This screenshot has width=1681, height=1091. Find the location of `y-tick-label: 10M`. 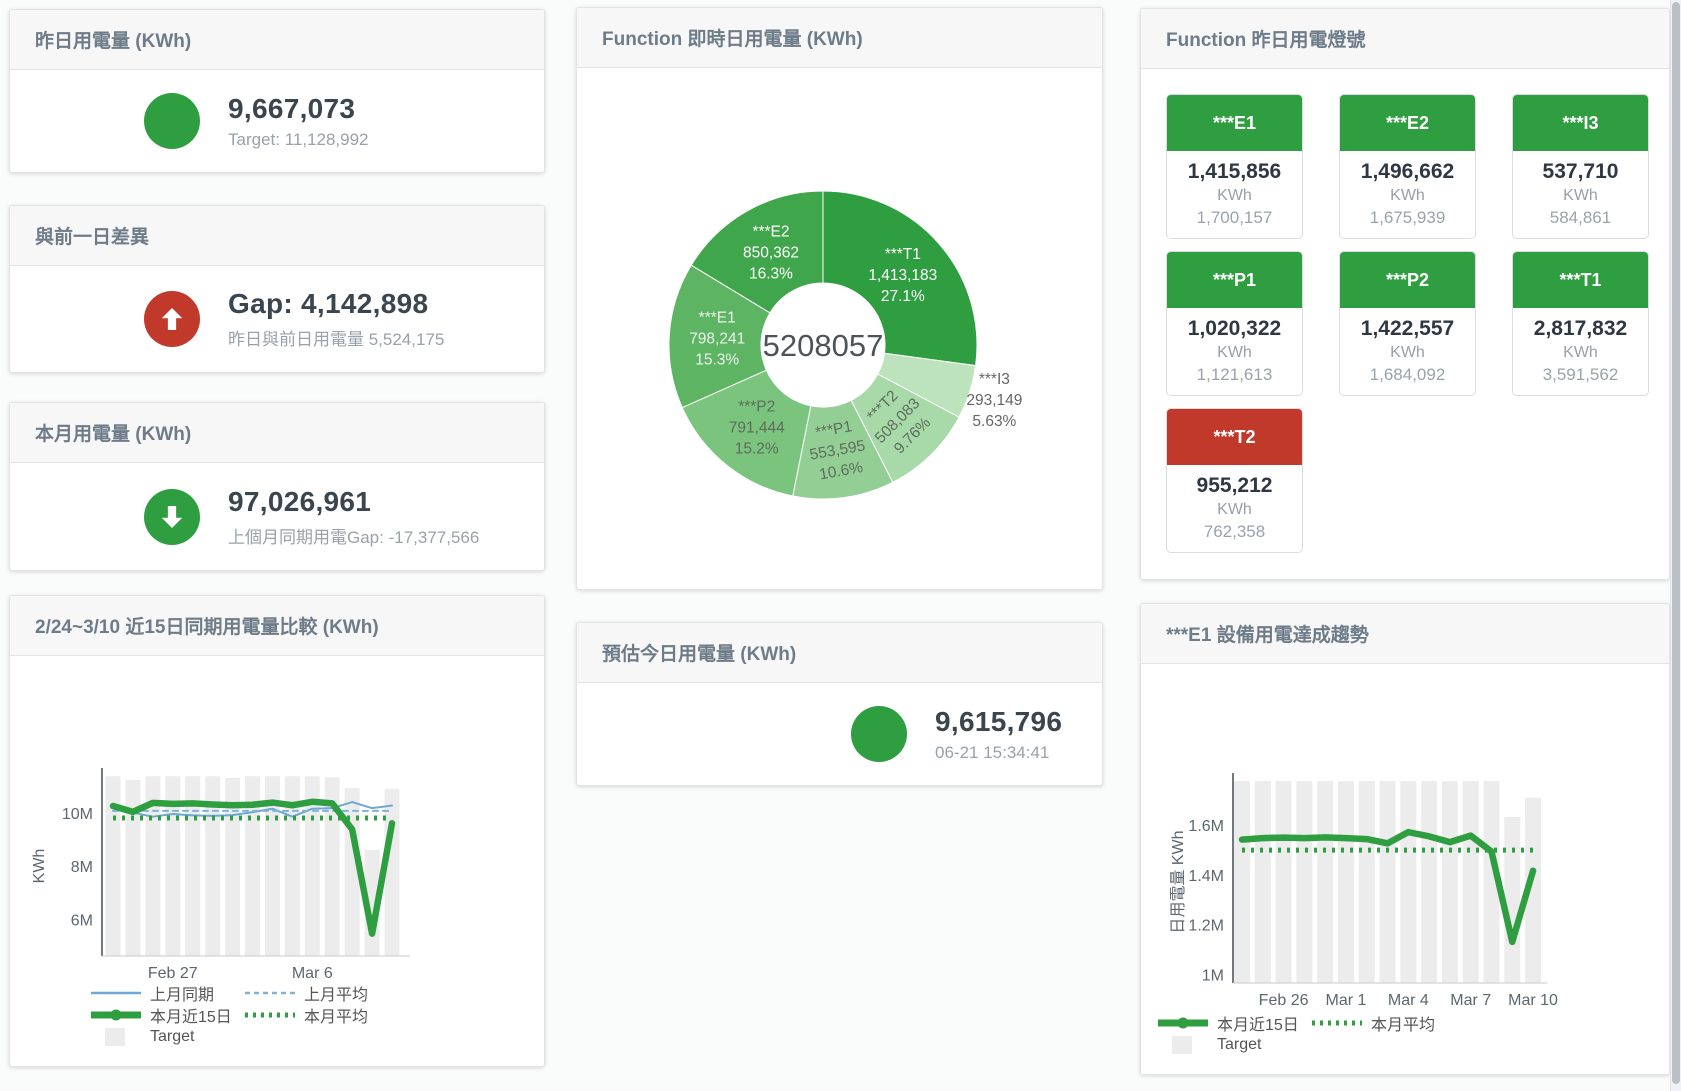

y-tick-label: 10M is located at coordinates (77, 814).